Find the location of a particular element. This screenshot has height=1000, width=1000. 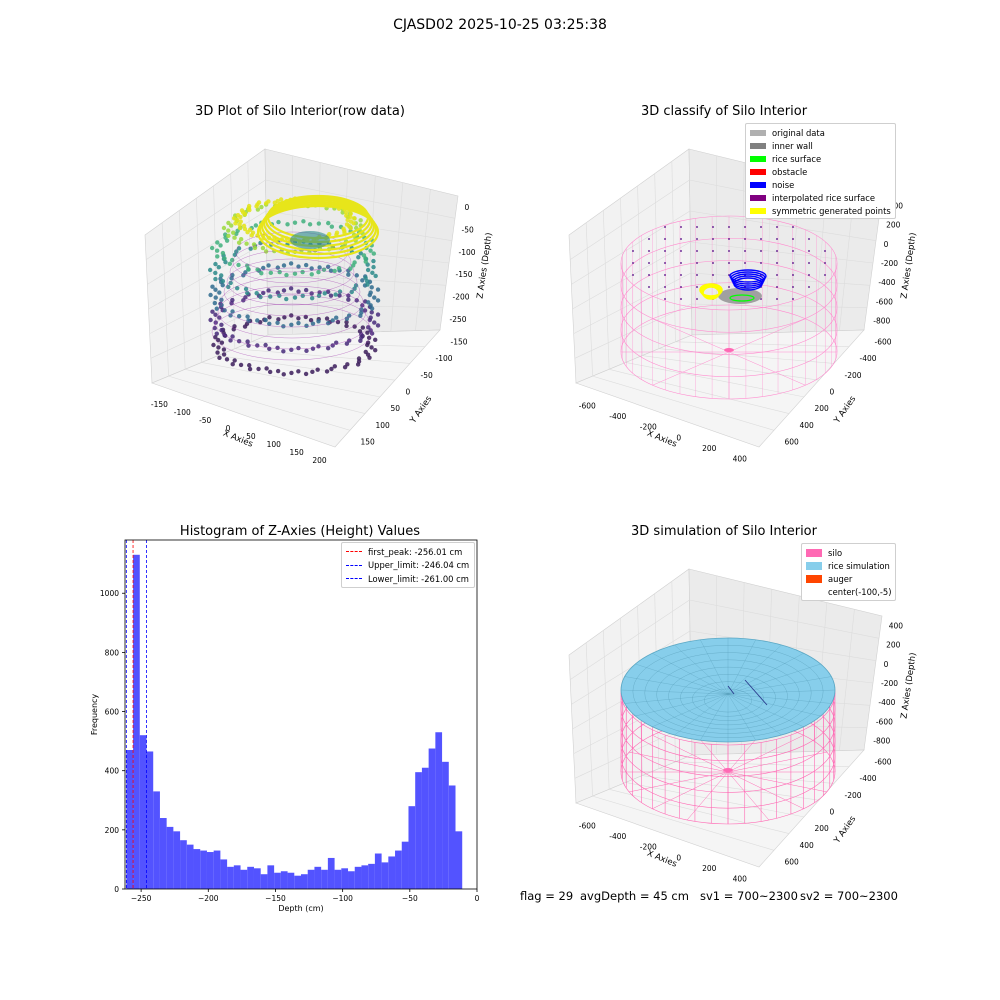

legend-label: symmetric generated points is located at coordinates (831, 210).